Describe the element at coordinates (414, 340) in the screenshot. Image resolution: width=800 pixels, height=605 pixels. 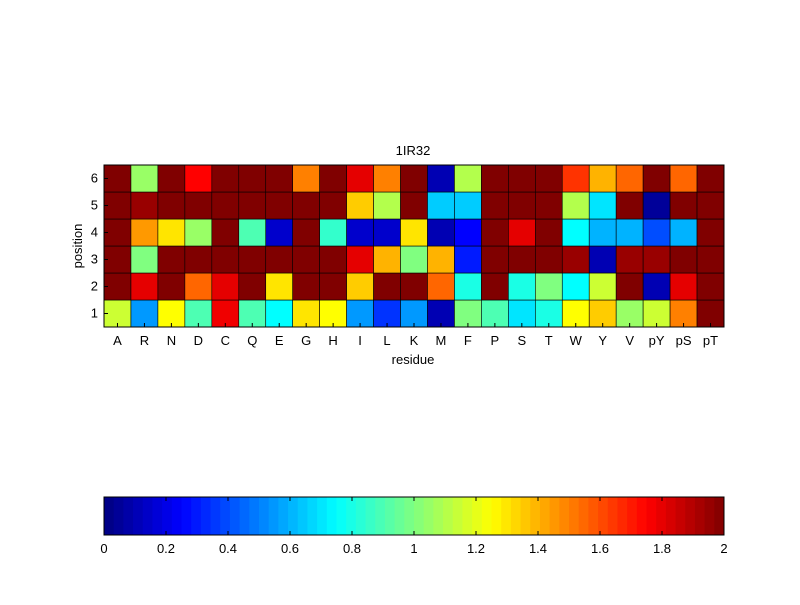
I see `x-tick-label-K: K` at that location.